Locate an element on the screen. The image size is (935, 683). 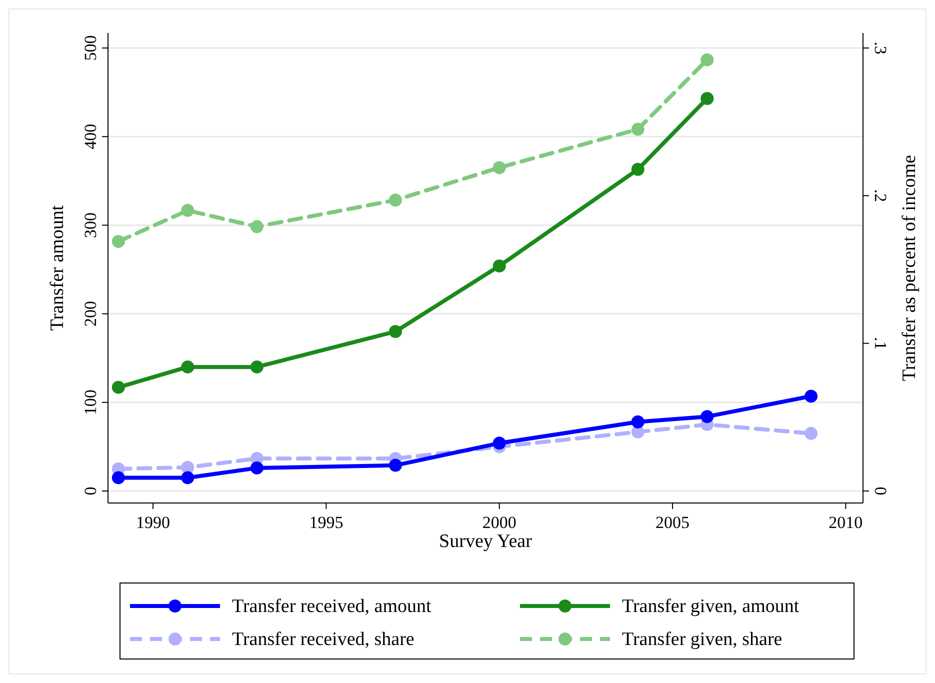
y2-tick-label: .2 is located at coordinates (880, 195).